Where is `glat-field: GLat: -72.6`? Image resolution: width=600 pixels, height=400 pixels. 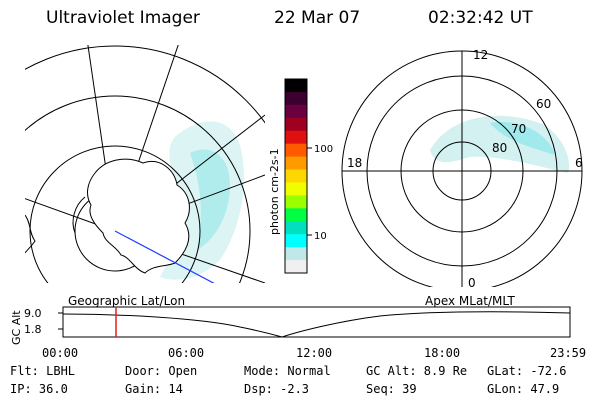 glat-field: GLat: -72.6 is located at coordinates (527, 371).